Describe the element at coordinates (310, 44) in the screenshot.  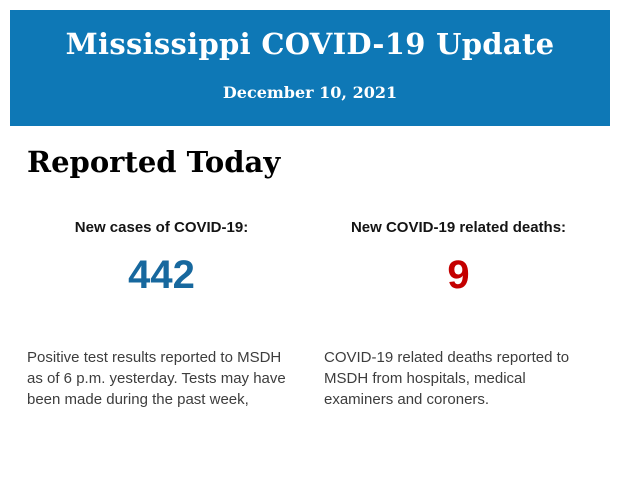
I see `page-title: Mississippi COVID-19 Update` at that location.